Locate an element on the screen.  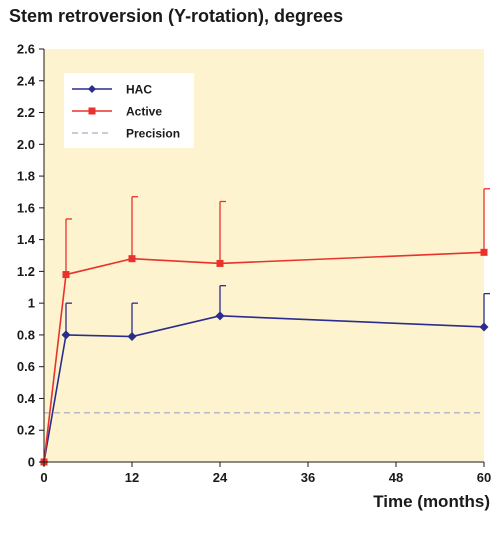
legend-marker-active is located at coordinates (92, 111).